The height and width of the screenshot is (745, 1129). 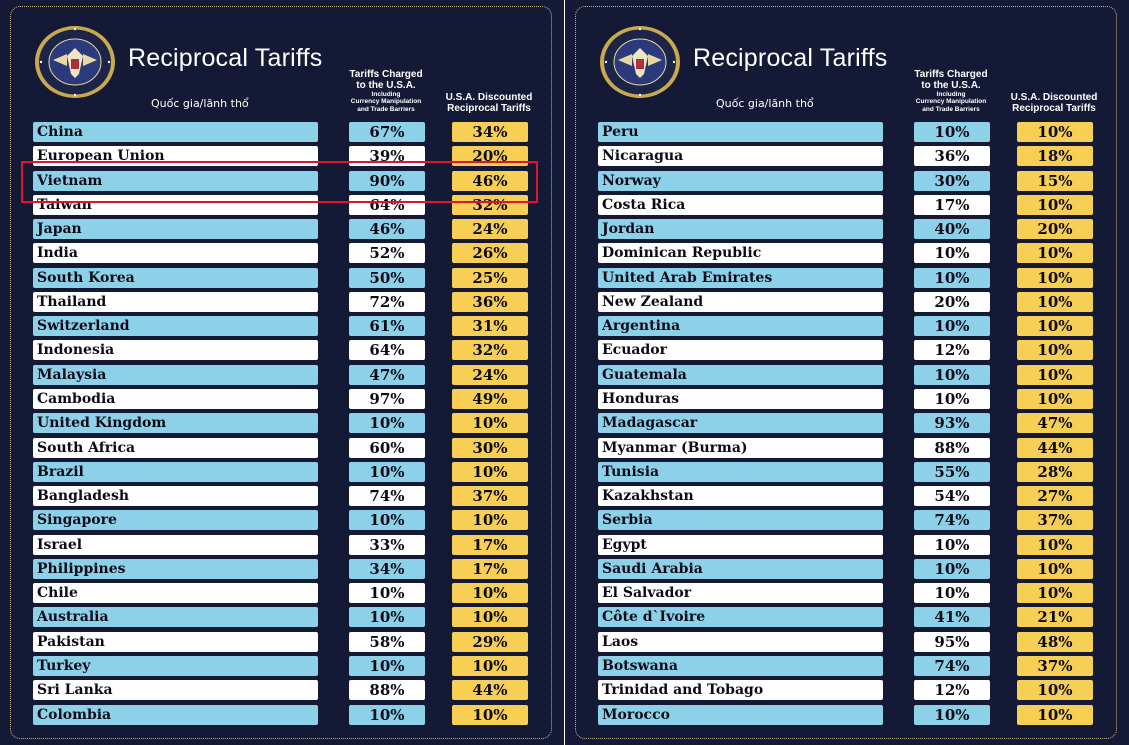 I want to click on country-cell: Malaysia, so click(x=175, y=375).